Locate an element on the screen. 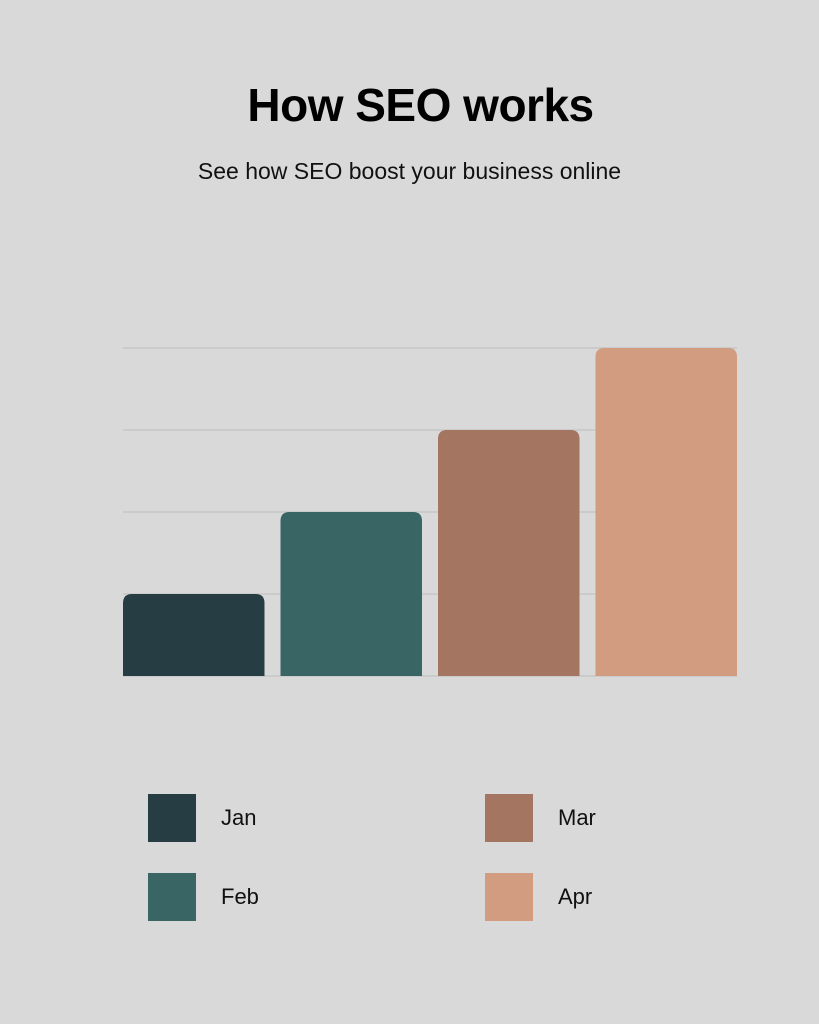  legend-label-apr: Apr is located at coordinates (575, 896).